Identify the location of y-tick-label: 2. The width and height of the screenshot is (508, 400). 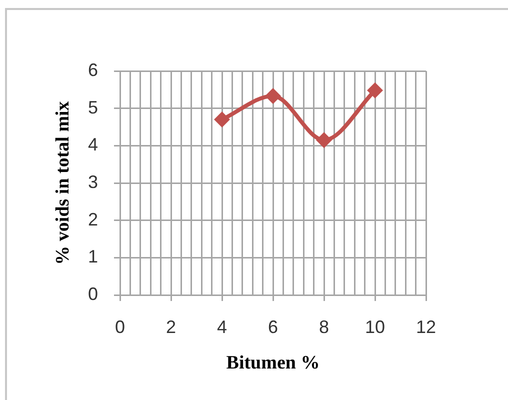
(93, 219).